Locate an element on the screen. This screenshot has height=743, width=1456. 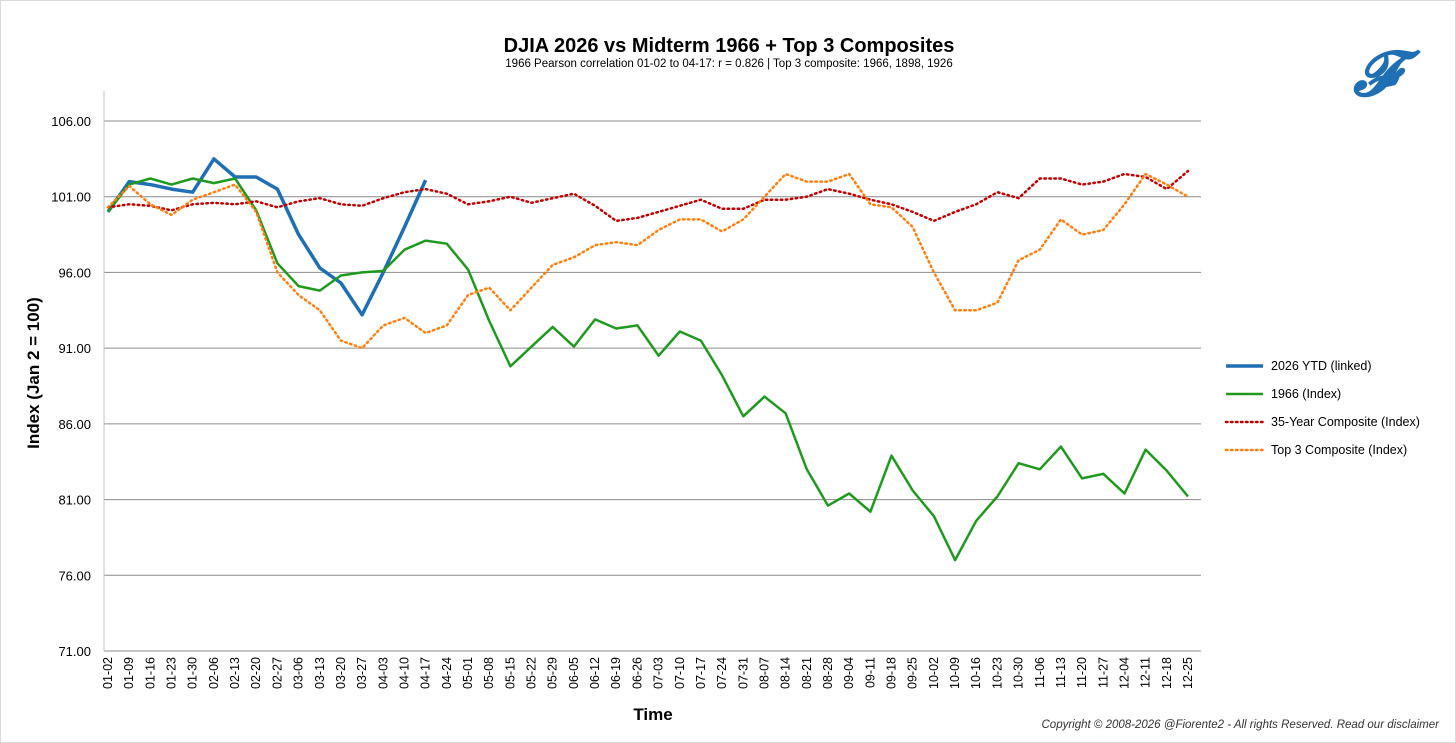
x-tick-label: 02-20 is located at coordinates (256, 673).